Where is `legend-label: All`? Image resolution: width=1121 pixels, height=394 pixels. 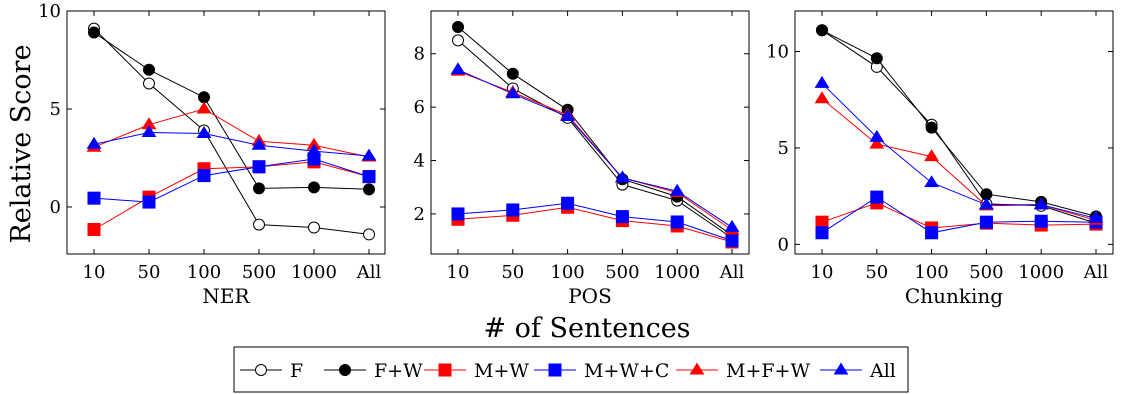
legend-label: All is located at coordinates (882, 371).